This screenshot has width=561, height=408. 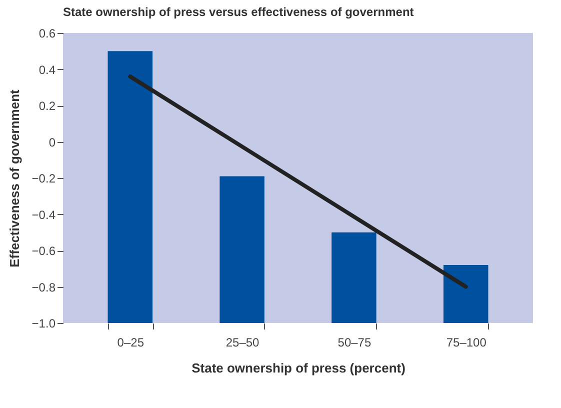 I want to click on x-tick-label: 25–50, so click(x=243, y=343).